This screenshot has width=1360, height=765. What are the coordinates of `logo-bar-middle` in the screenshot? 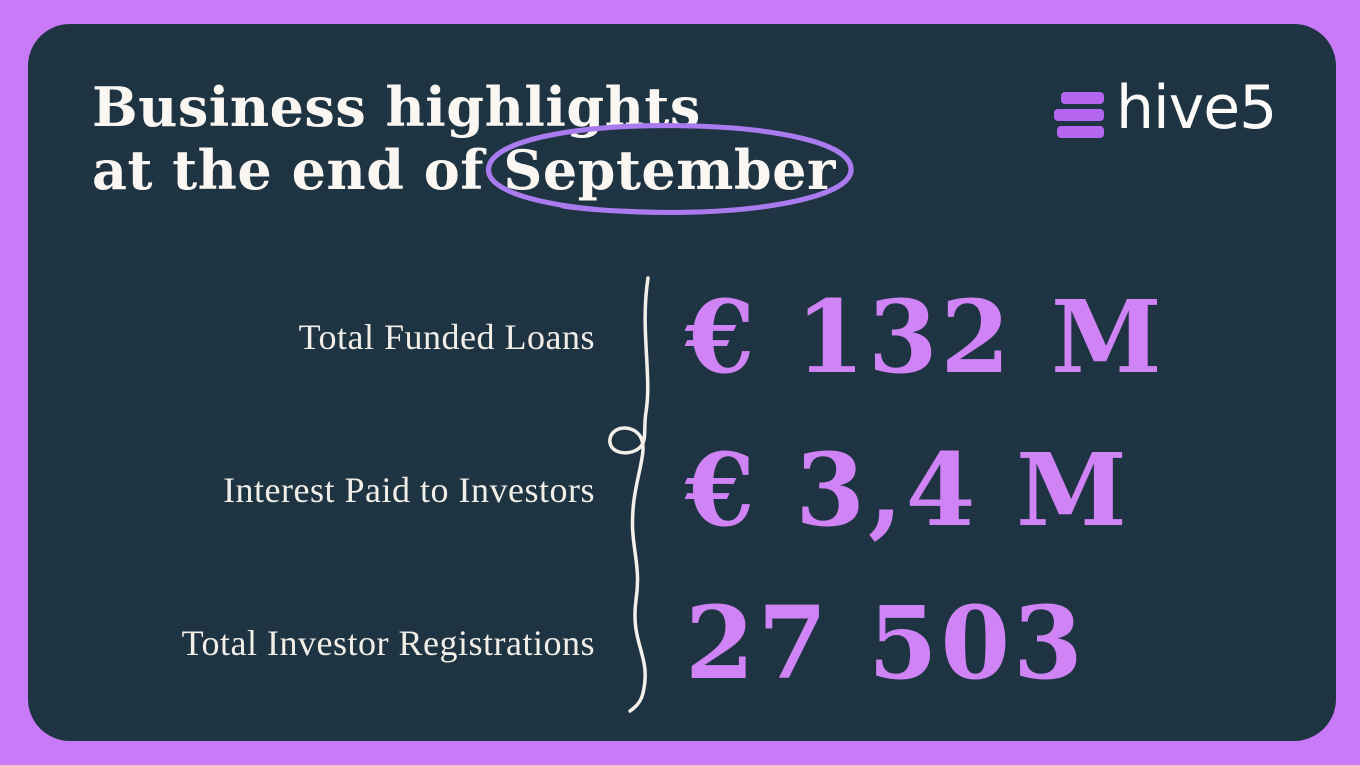 It's located at (1079, 115).